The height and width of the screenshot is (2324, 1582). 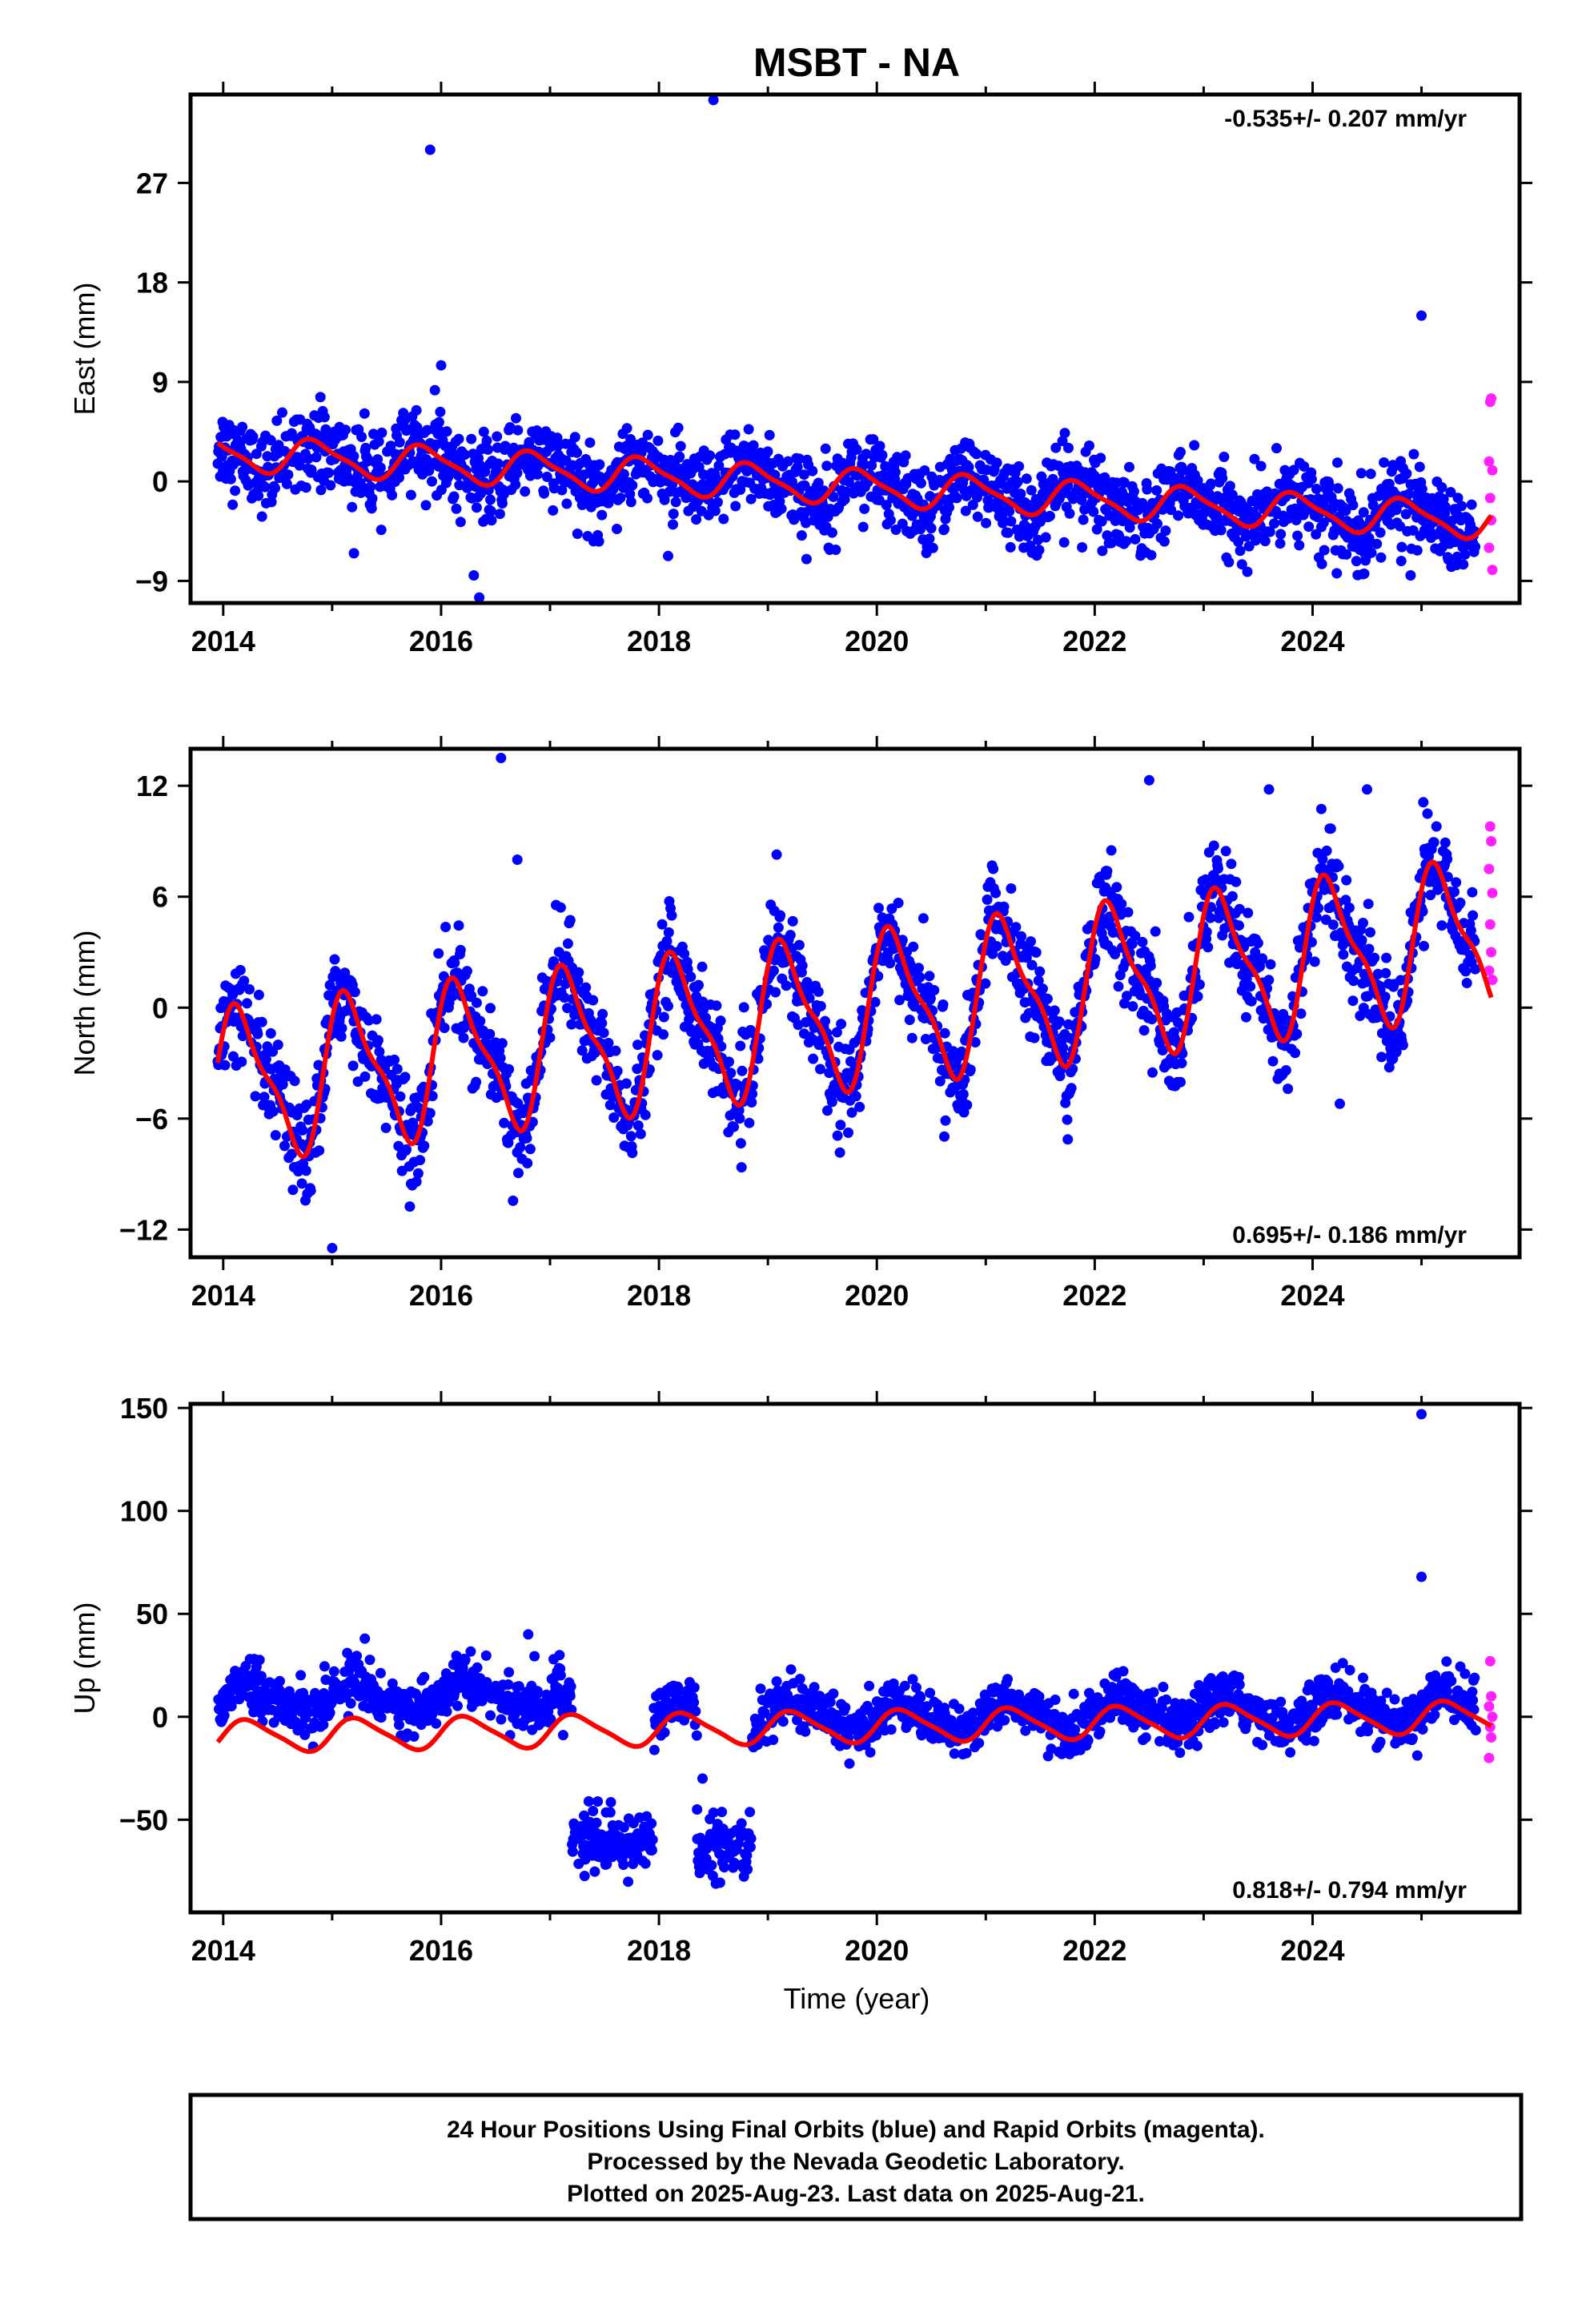 I want to click on east-rate-label: -0.535+/- 0.207 mm/yr, so click(x=1345, y=119).